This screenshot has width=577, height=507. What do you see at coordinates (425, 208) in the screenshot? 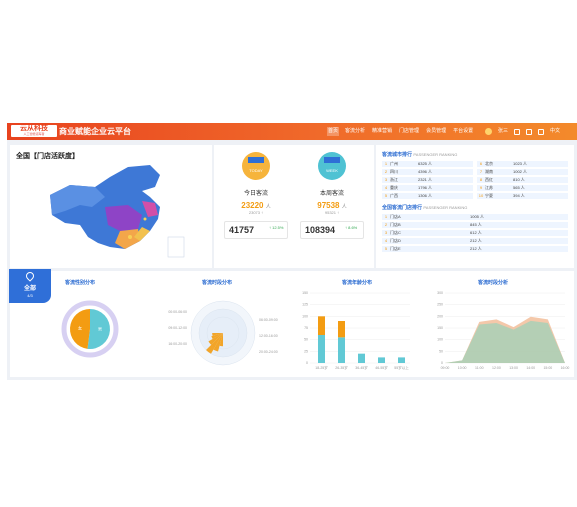
I see `store-rank-title: 全国客流门店排行 PASSENGER RANKING` at bounding box center [425, 208].